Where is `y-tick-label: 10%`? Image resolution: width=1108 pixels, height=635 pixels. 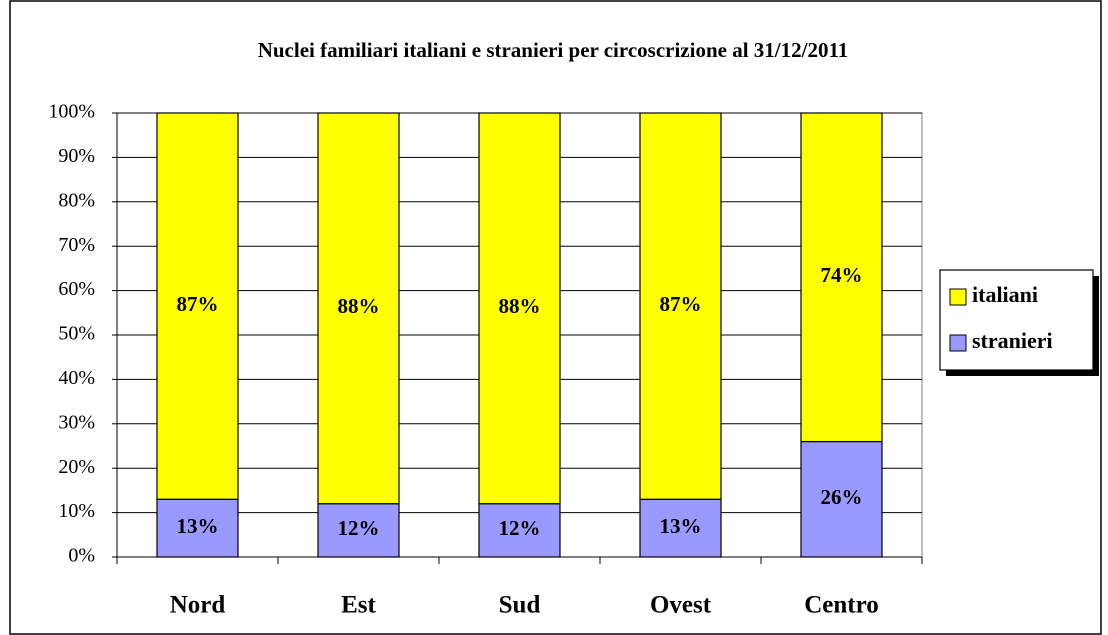 y-tick-label: 10% is located at coordinates (76, 511).